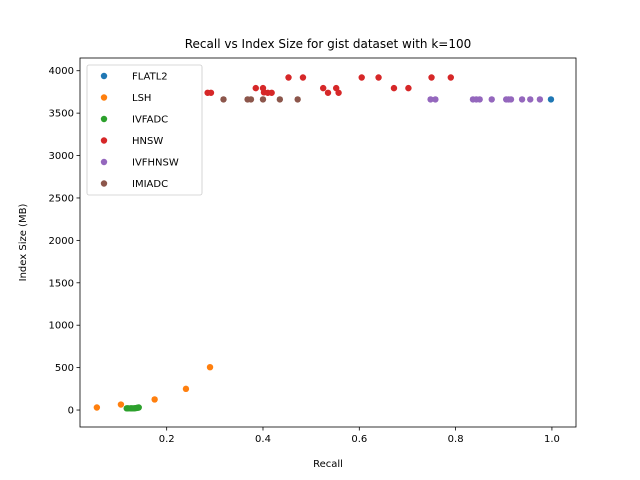 The image size is (640, 480). I want to click on legend-label-hnsw: HNSW, so click(147, 141).